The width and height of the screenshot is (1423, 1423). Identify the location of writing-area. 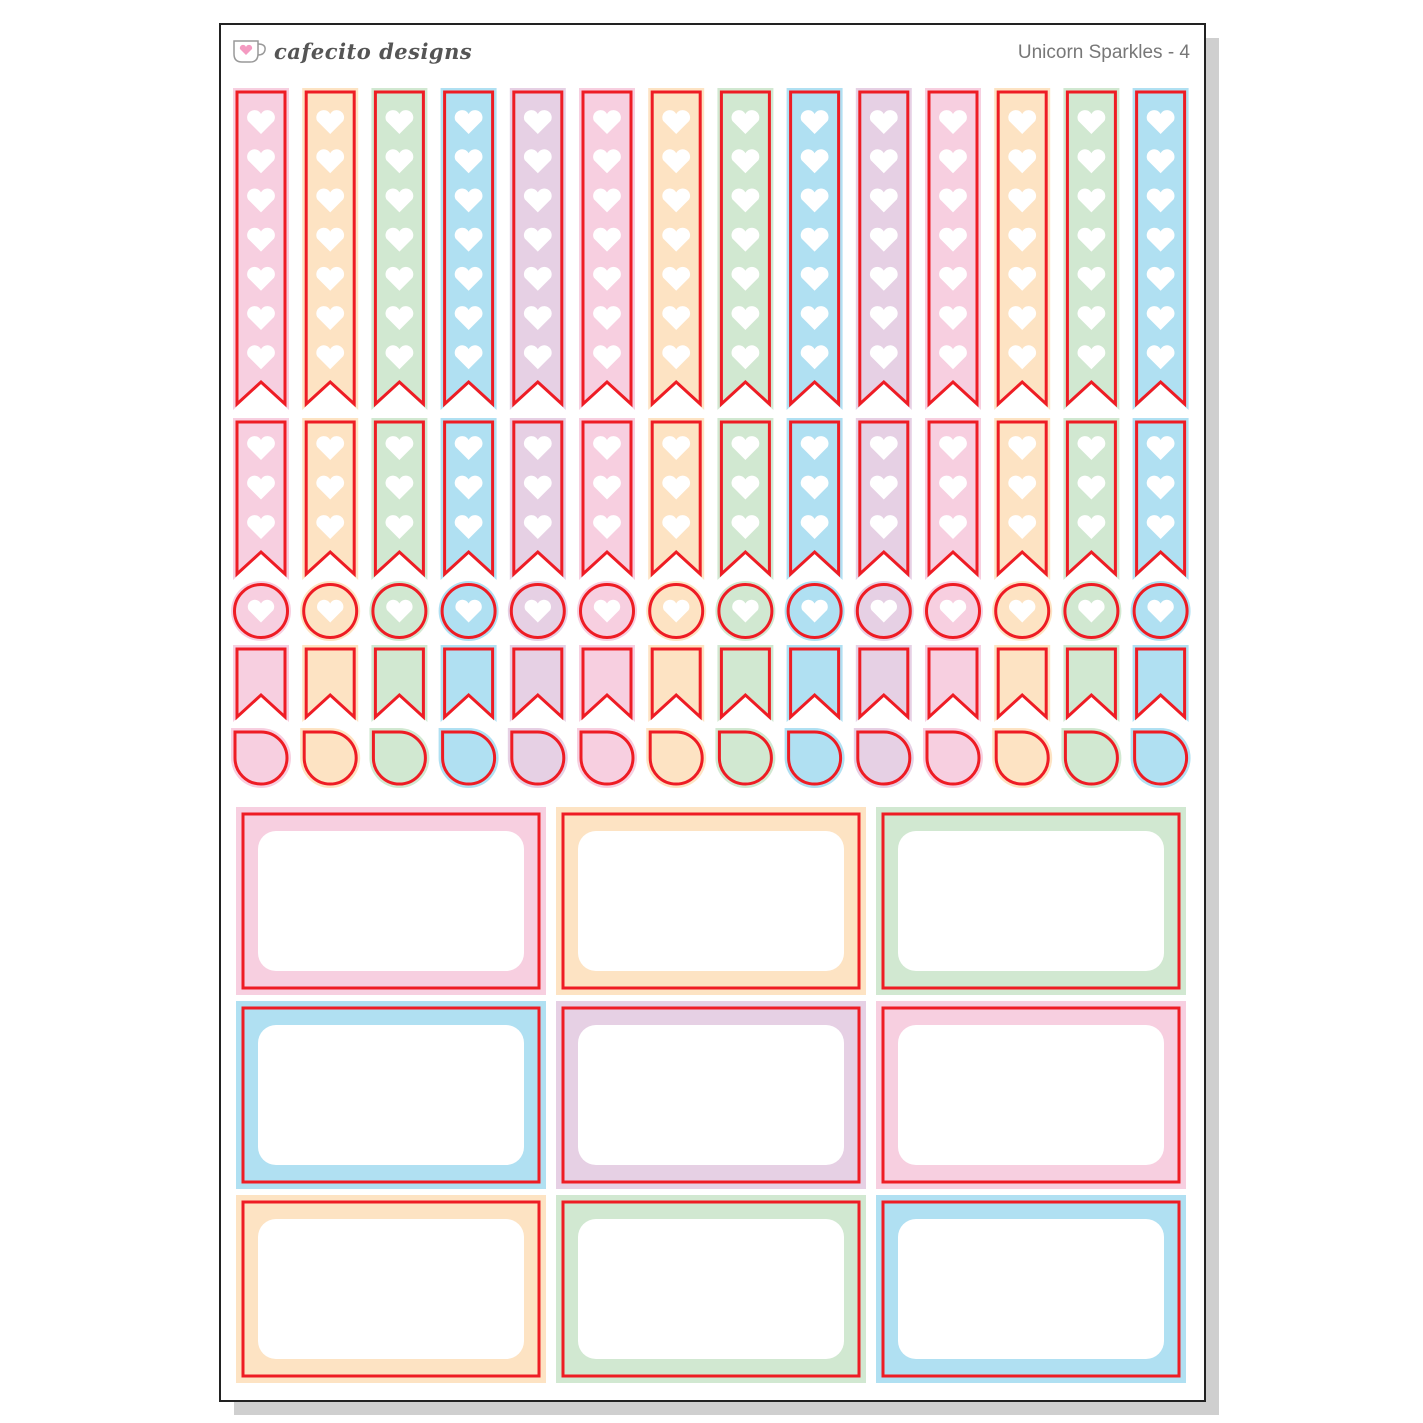
(711, 1289).